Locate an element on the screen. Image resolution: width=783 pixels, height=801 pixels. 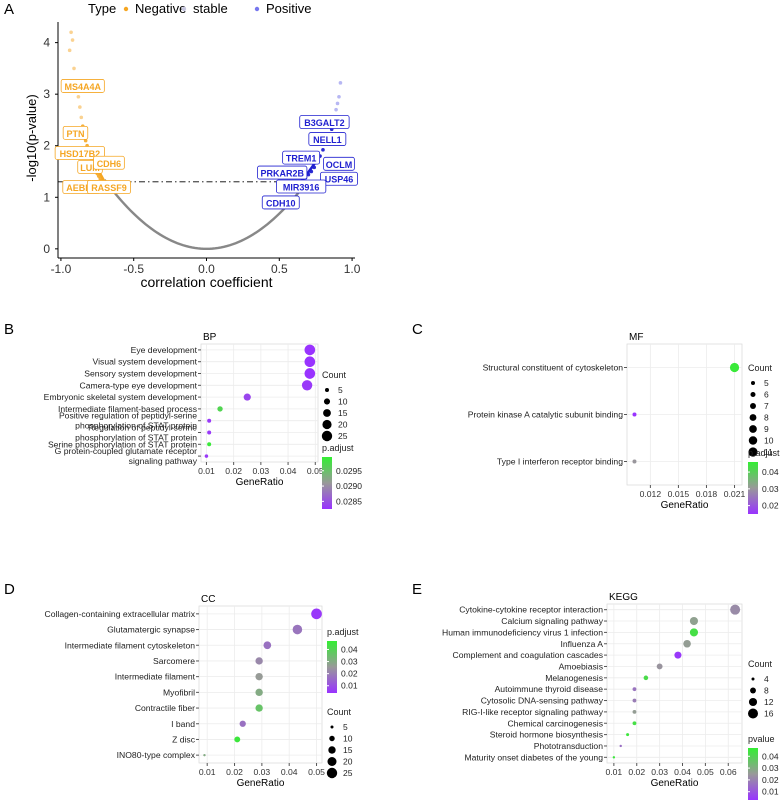
x-tick-label: 0.0 is located at coordinates (206, 269).